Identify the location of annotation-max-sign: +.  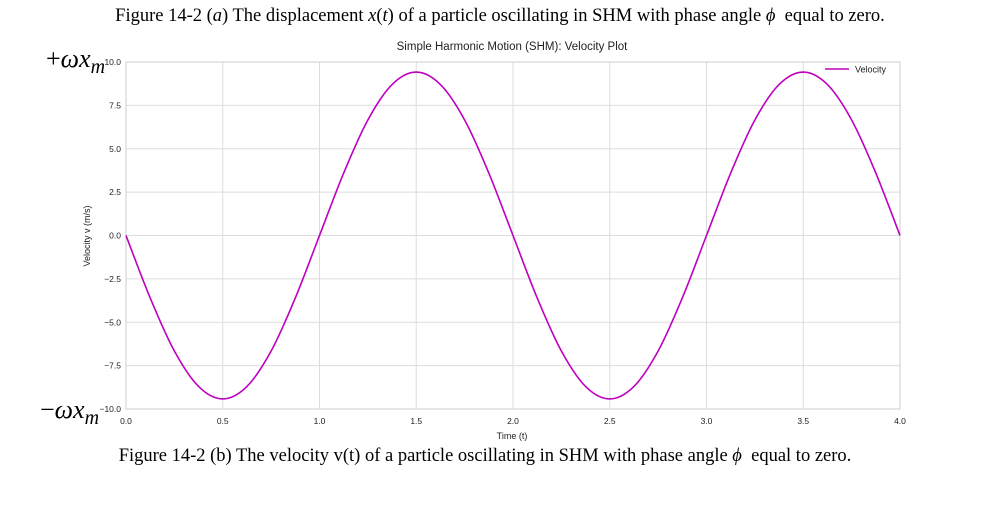
(53, 58).